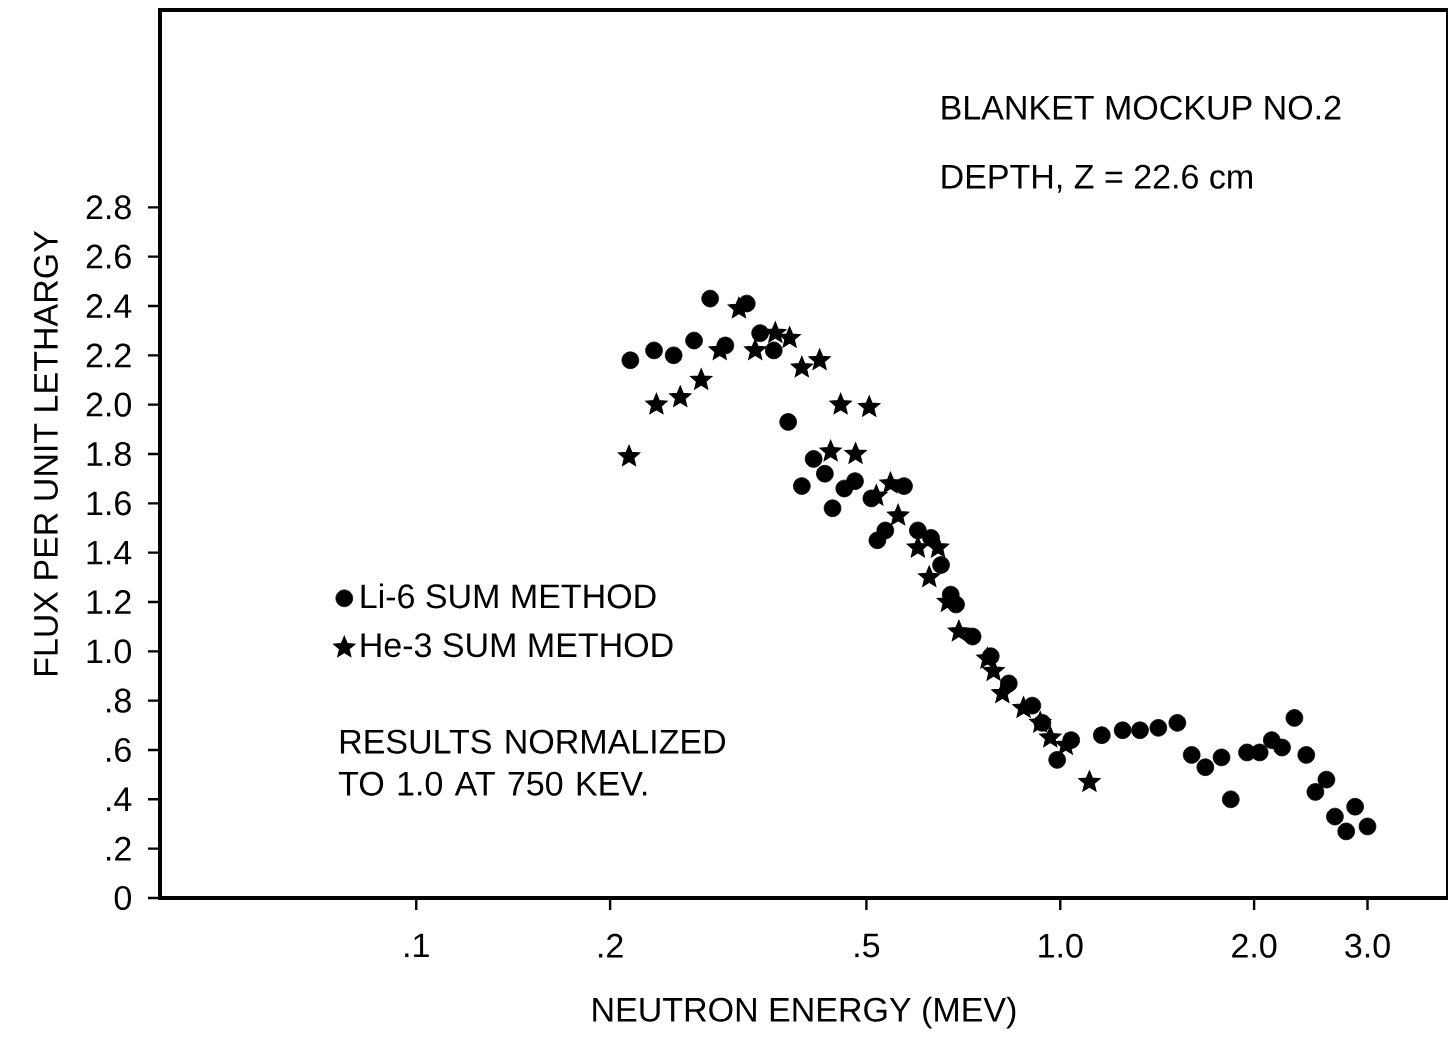  Describe the element at coordinates (1097, 178) in the screenshot. I see `annotation: DEPTH, Z = 22.6 cm` at that location.